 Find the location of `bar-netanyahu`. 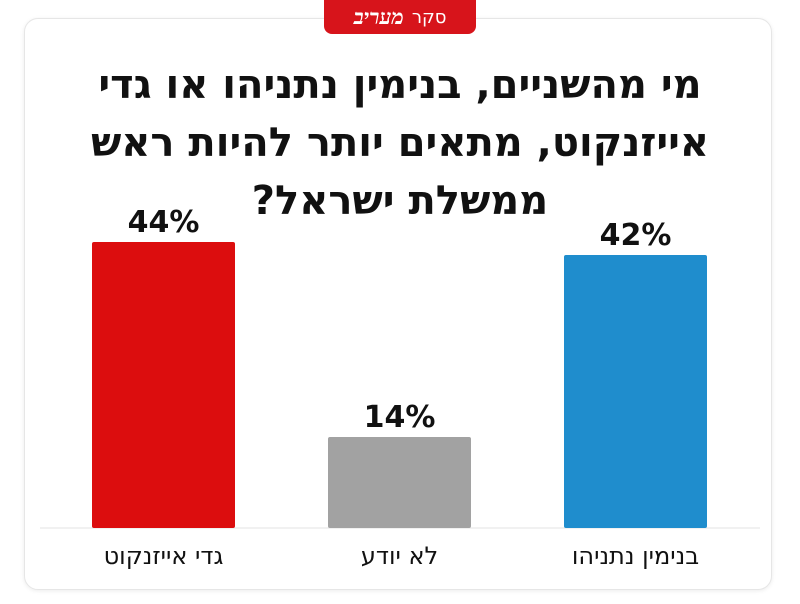

bar-netanyahu is located at coordinates (635, 391).